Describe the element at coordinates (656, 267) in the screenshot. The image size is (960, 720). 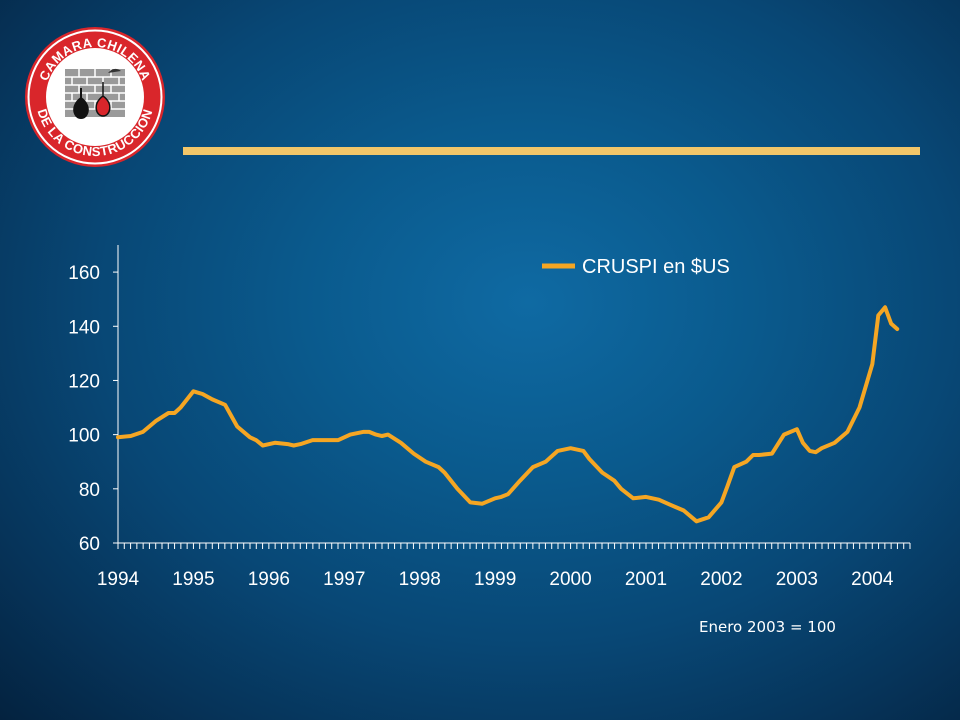
I see `legend-label: CRUSPI en $US` at that location.